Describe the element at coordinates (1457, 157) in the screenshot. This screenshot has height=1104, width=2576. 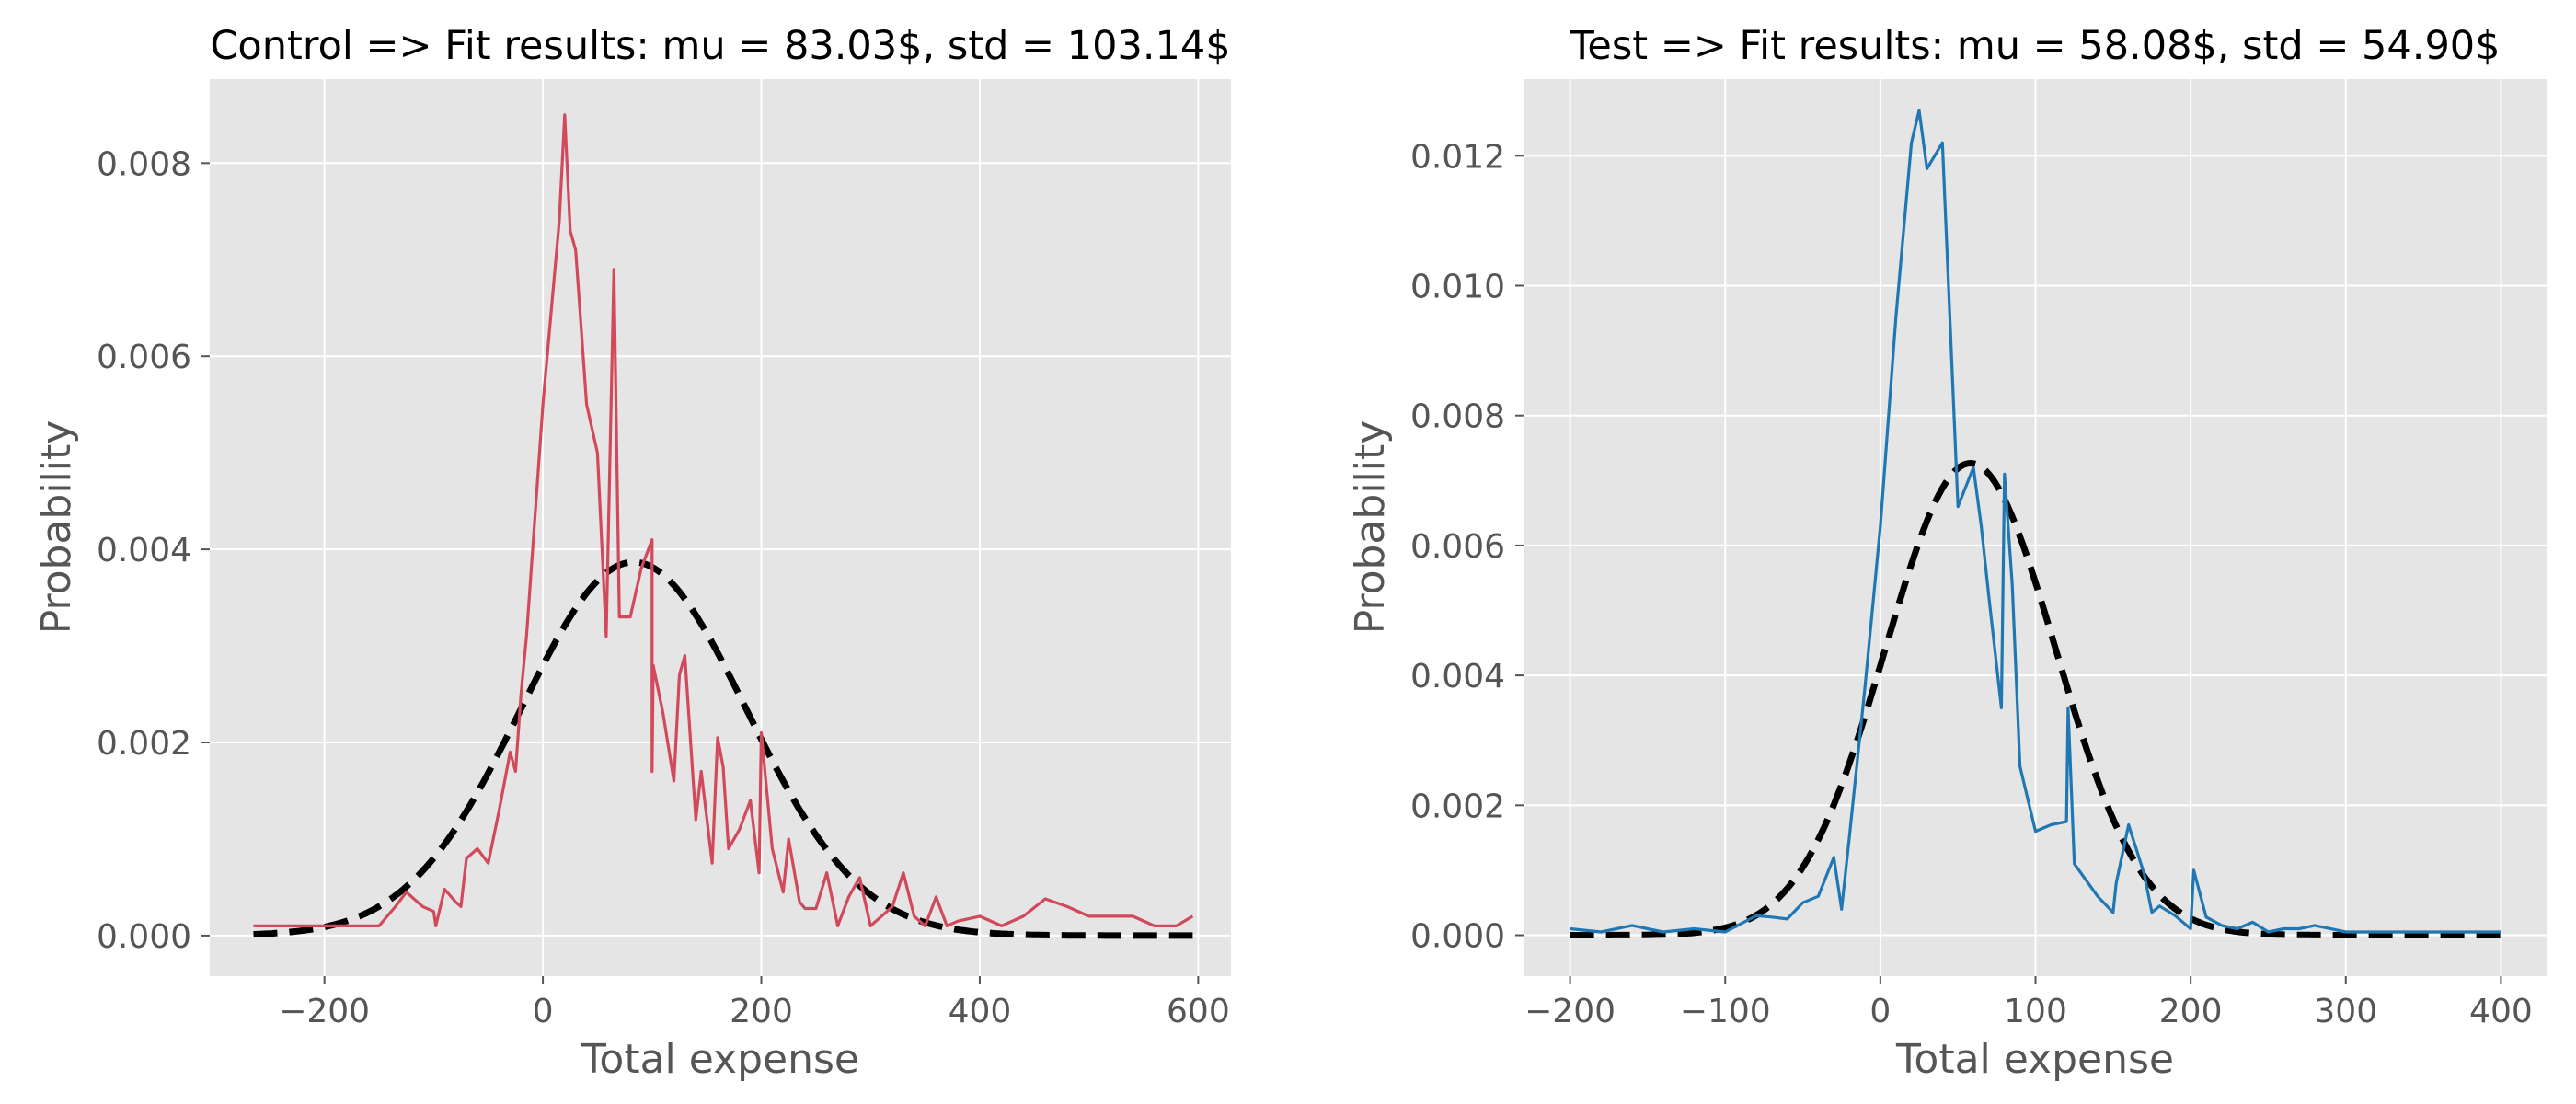
I see `test-y-tick-label: 0.012` at that location.